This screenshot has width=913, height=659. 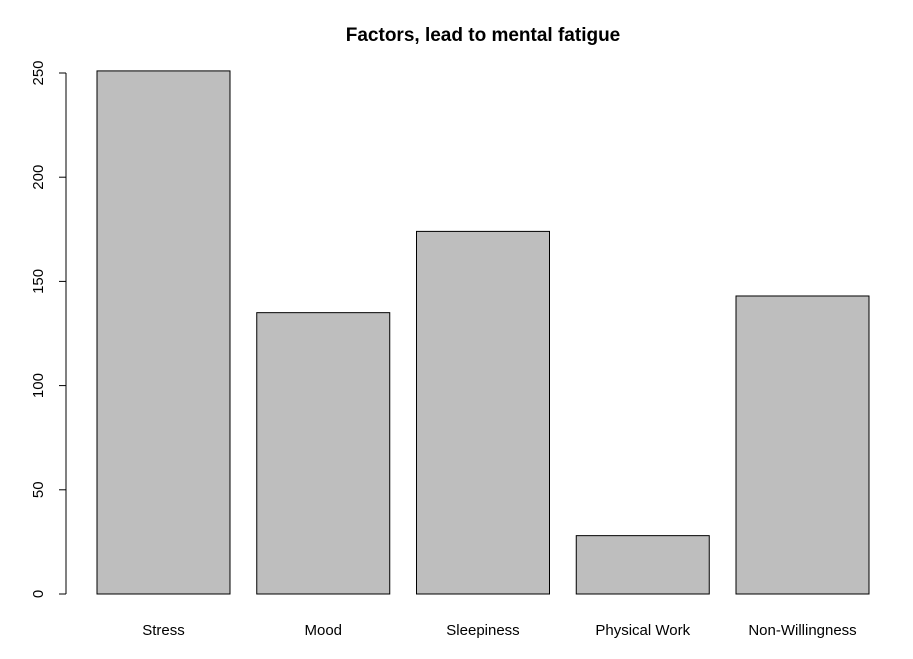 What do you see at coordinates (802, 445) in the screenshot?
I see `bar-non-willingness` at bounding box center [802, 445].